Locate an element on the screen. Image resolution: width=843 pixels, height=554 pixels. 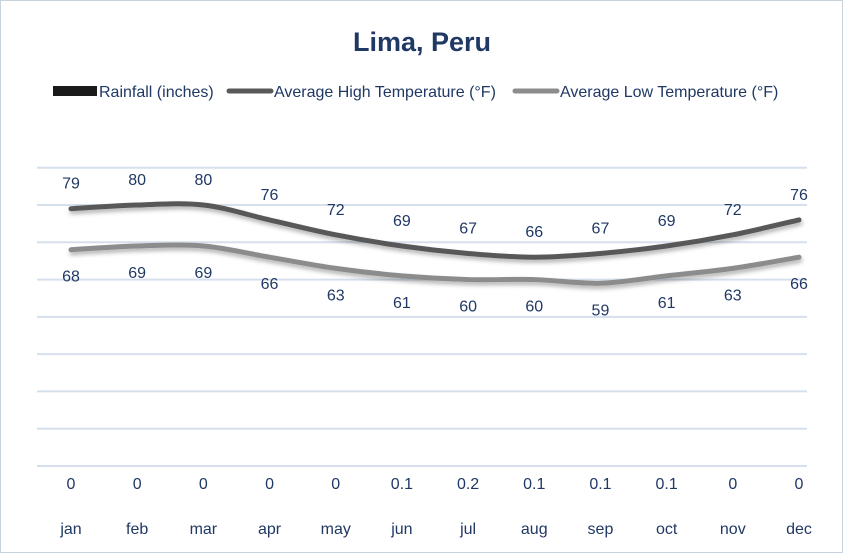
x-tick-label: jun is located at coordinates (401, 529).